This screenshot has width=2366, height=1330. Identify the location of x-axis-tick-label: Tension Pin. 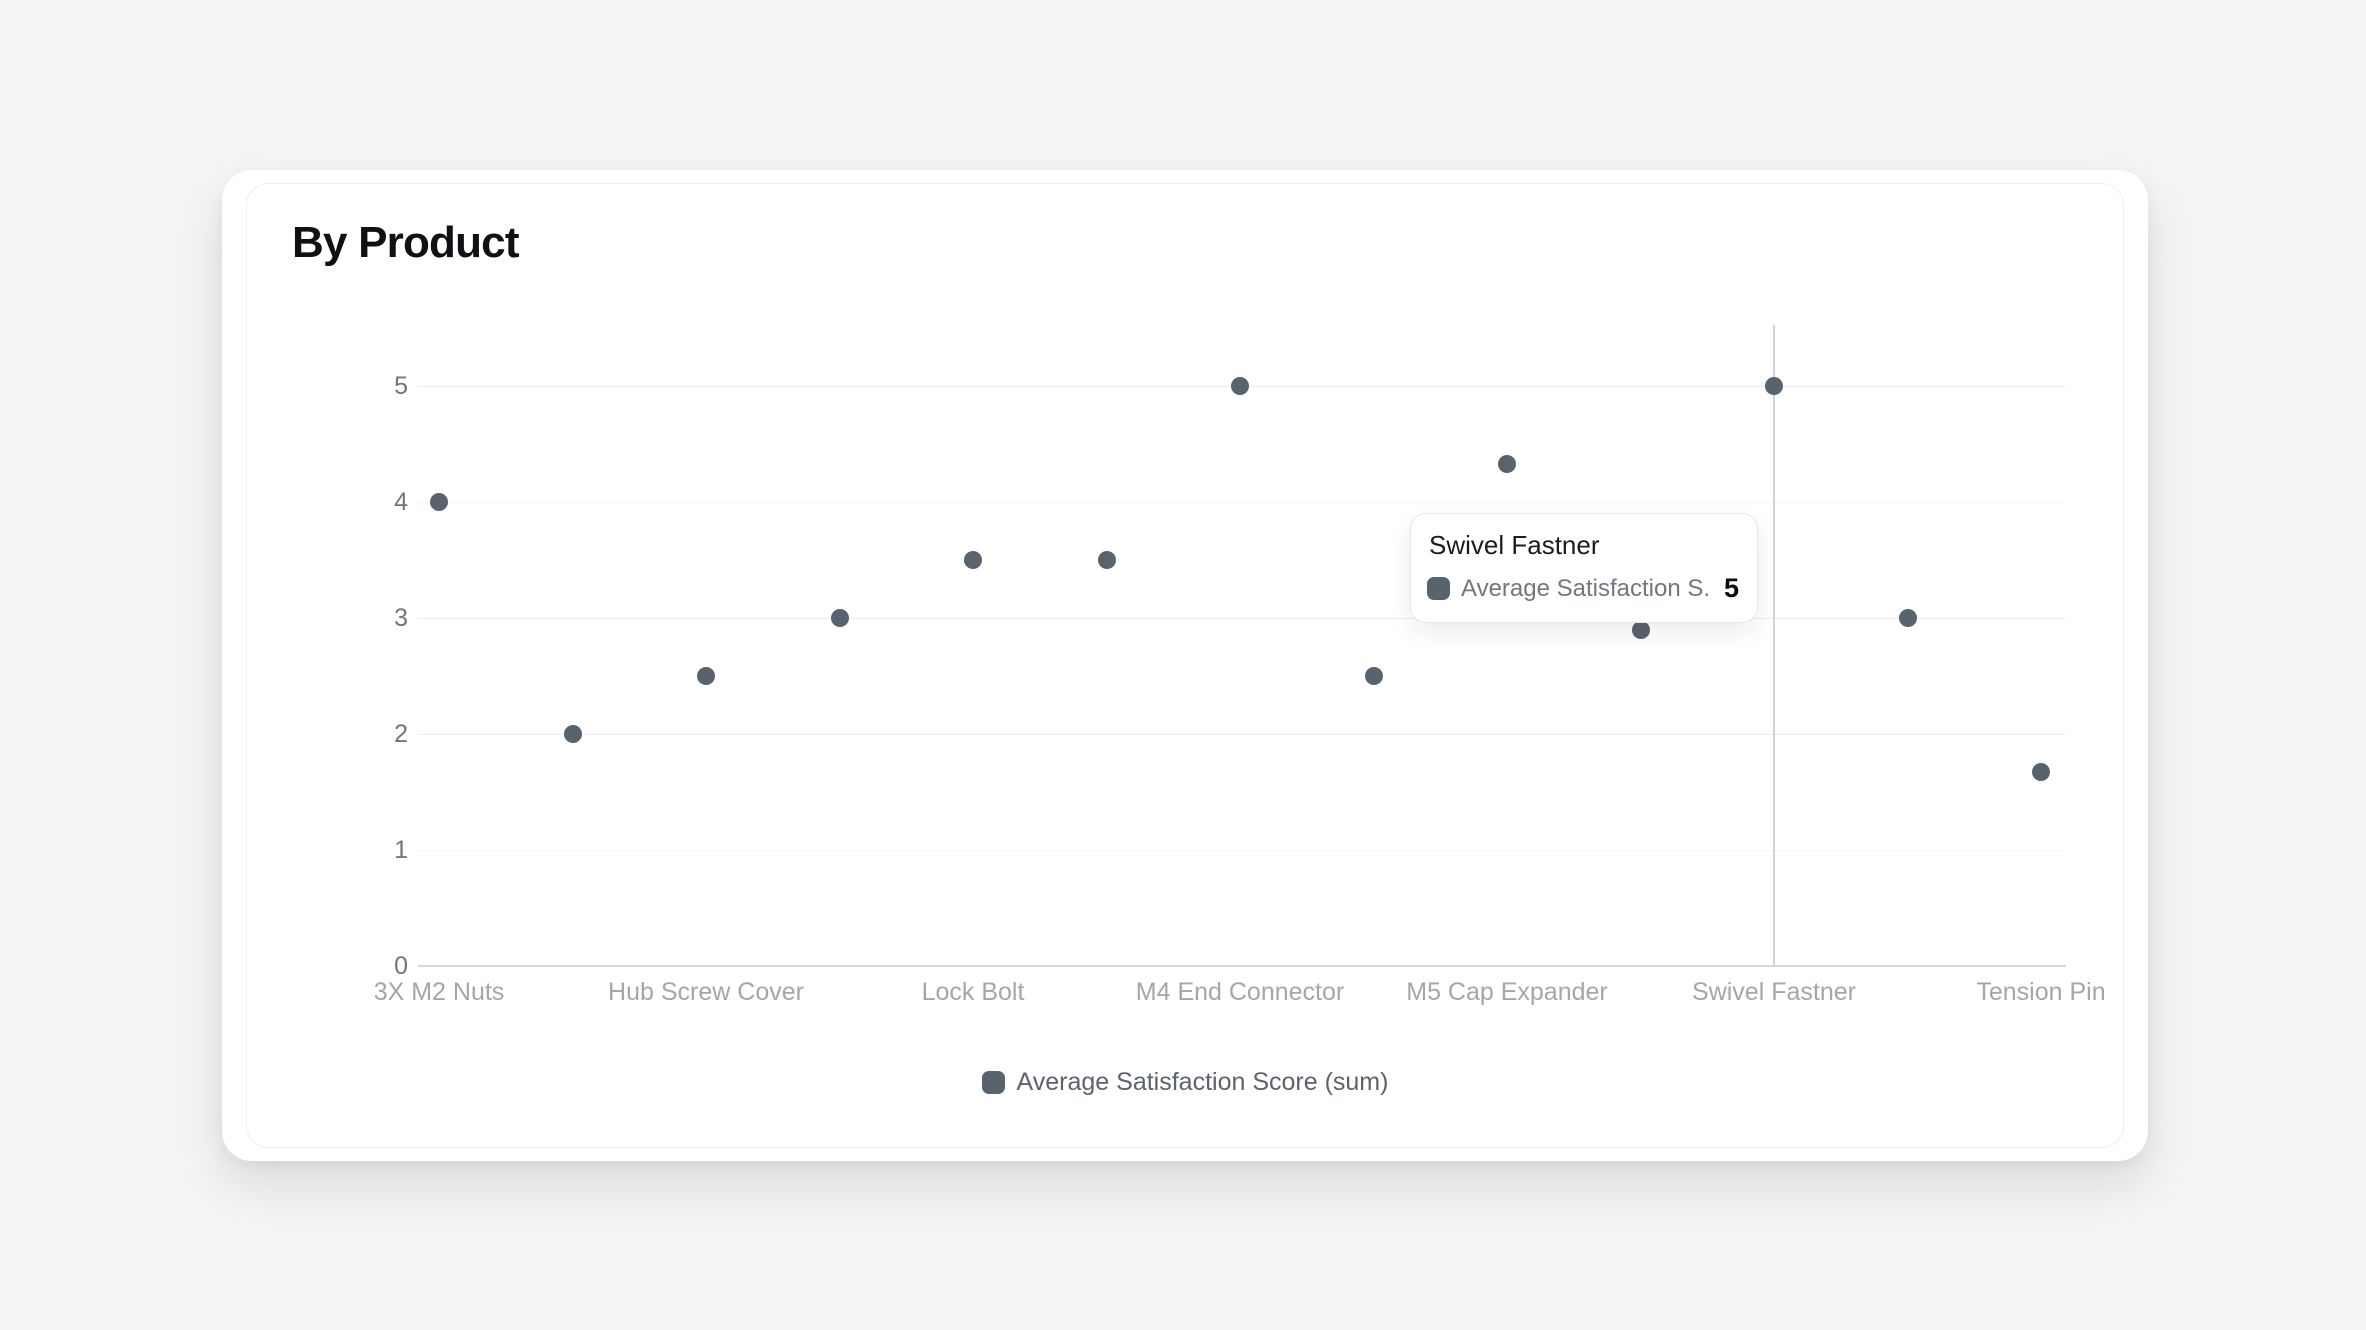
(2041, 992).